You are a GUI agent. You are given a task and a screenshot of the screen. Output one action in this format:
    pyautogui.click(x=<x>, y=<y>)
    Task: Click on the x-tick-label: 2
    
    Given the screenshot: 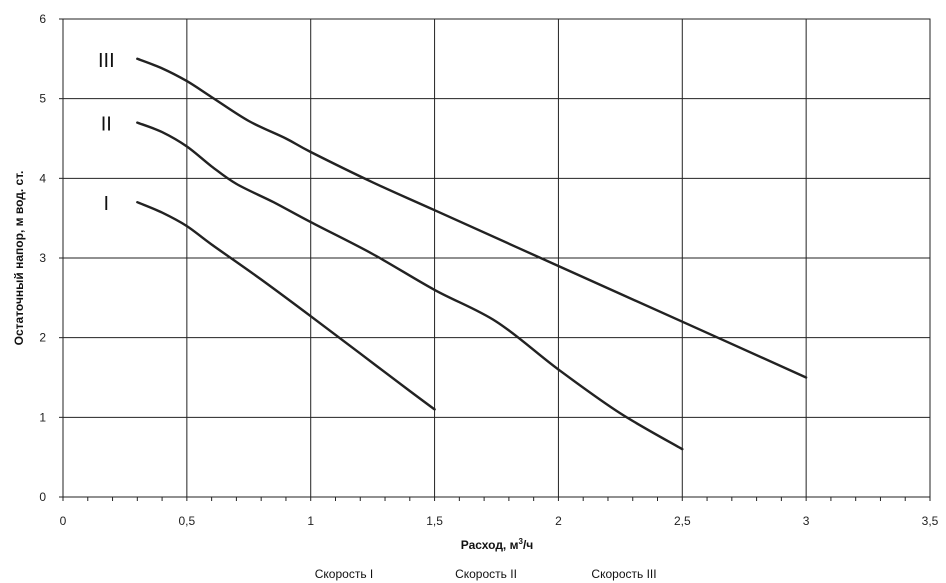 What is the action you would take?
    pyautogui.click(x=558, y=521)
    